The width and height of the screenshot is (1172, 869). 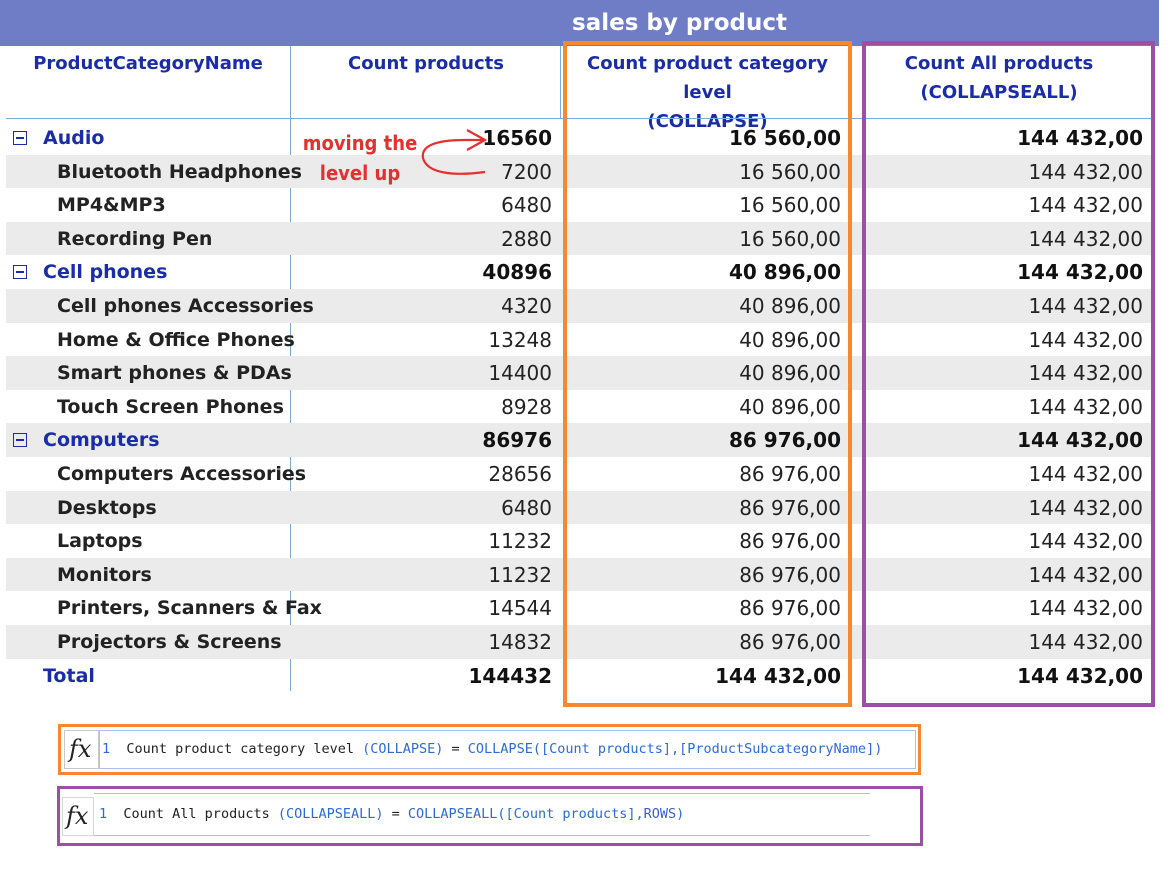 What do you see at coordinates (578, 238) in the screenshot?
I see `table-row: Recording Pen 2880 16 560,00 144 432,00` at bounding box center [578, 238].